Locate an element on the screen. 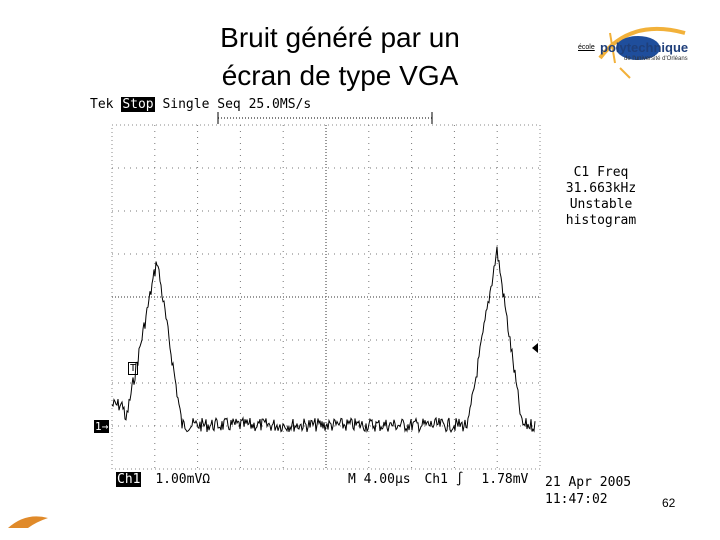  logo-art is located at coordinates (642, 52).